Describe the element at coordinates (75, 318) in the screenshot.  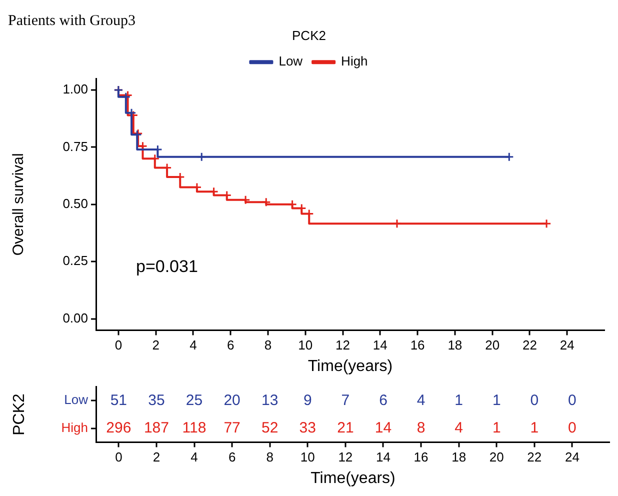
I see `y-tick-label: 0.00` at that location.